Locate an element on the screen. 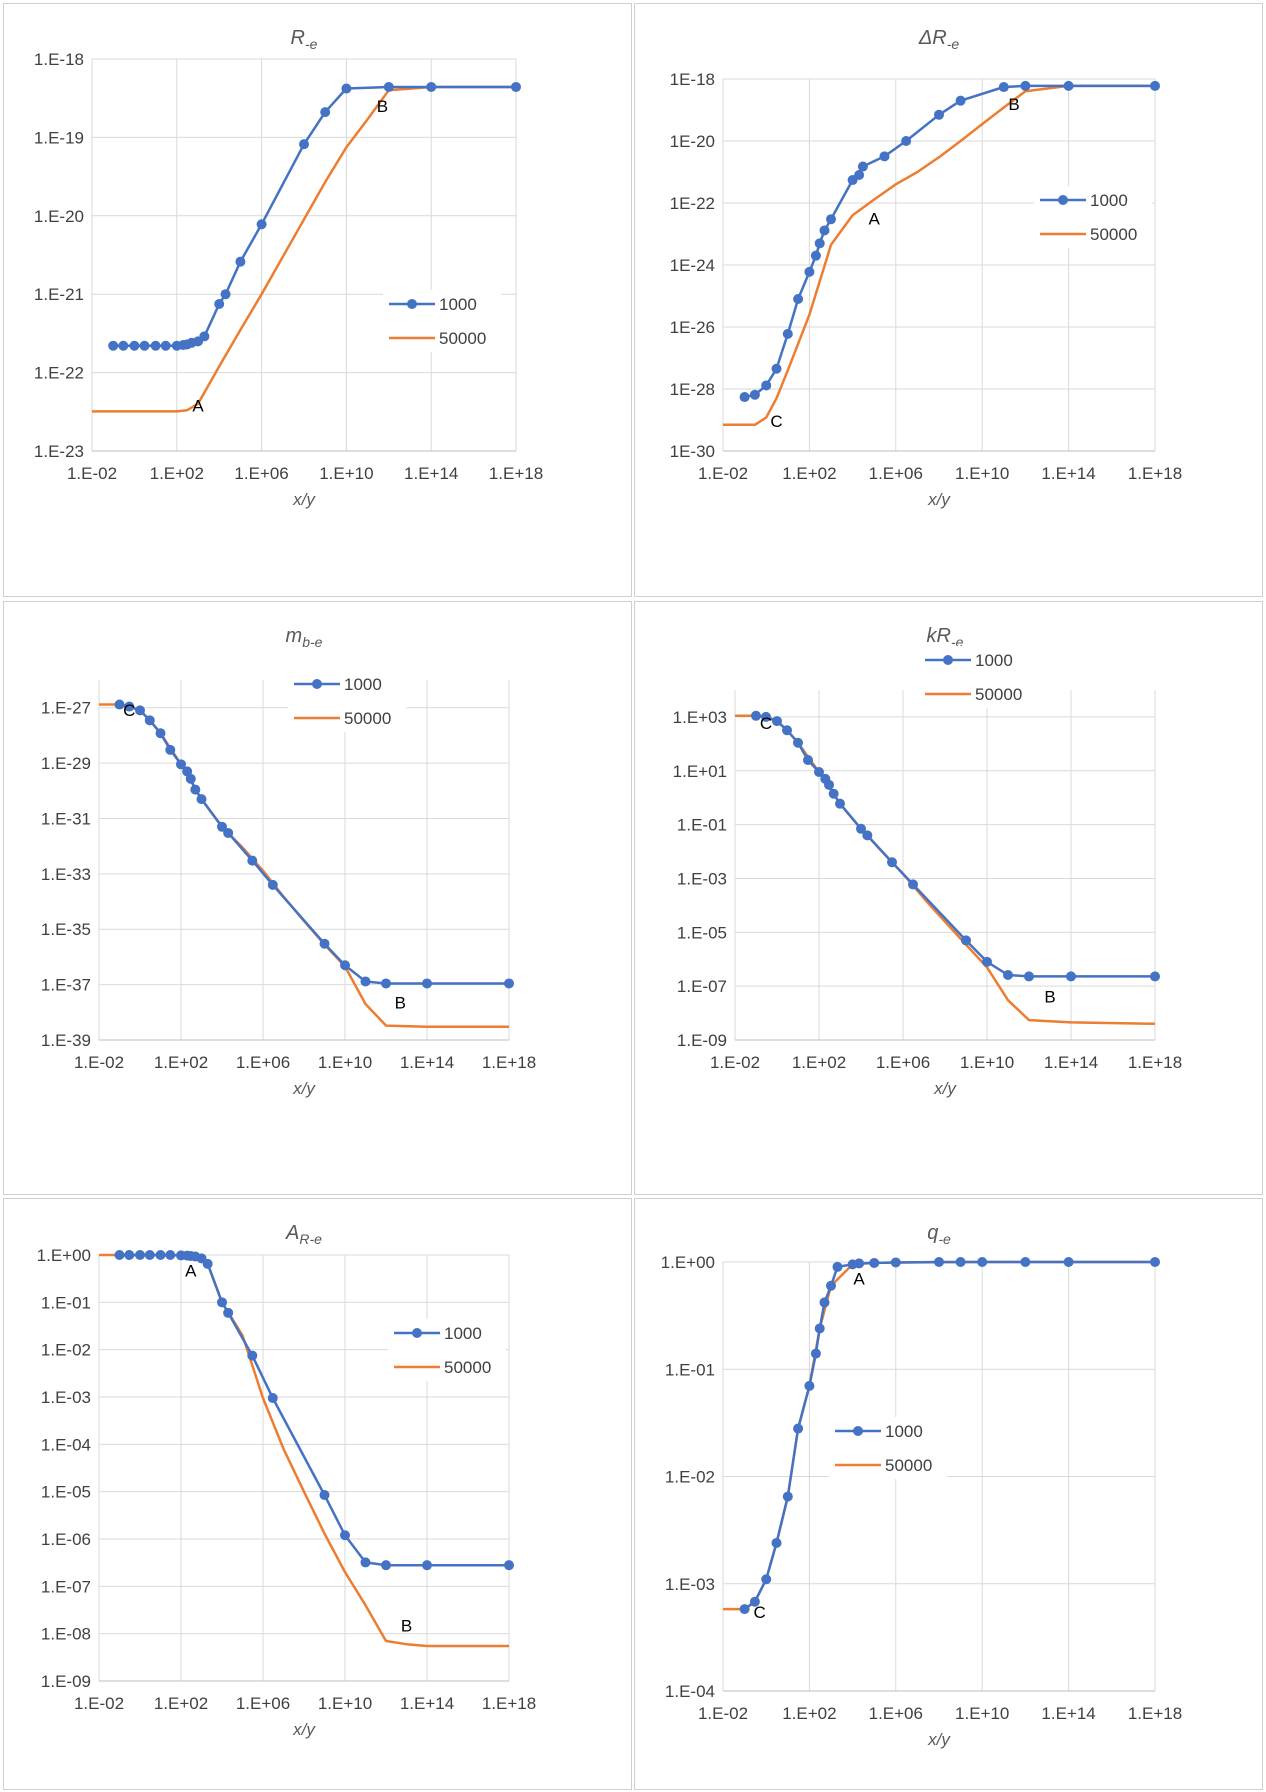  x-tick-label: 1.E+02 is located at coordinates (819, 1062).